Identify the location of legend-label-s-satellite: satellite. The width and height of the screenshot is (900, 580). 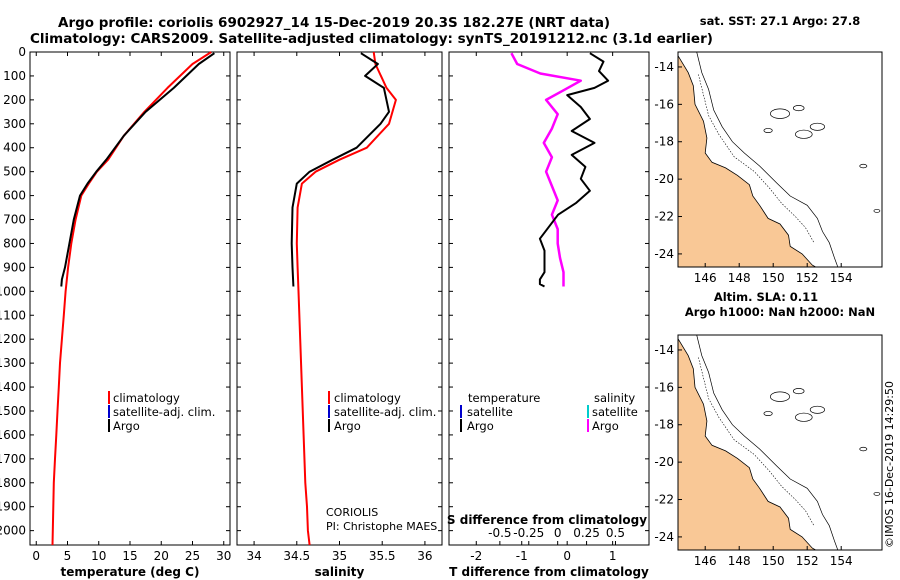
(615, 412).